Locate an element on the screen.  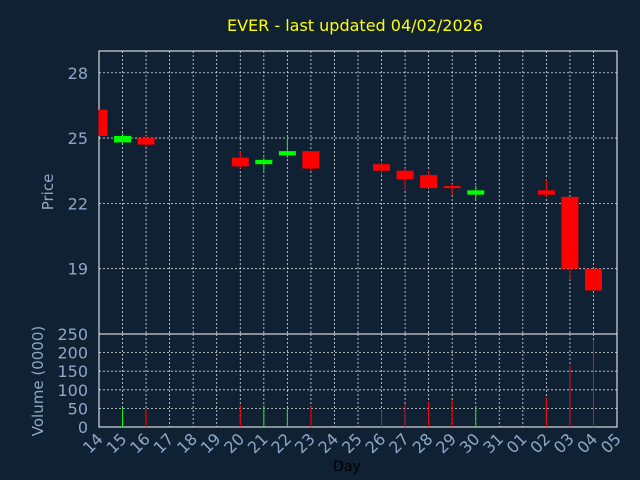
price-tick-label: 19 is located at coordinates (78, 269).